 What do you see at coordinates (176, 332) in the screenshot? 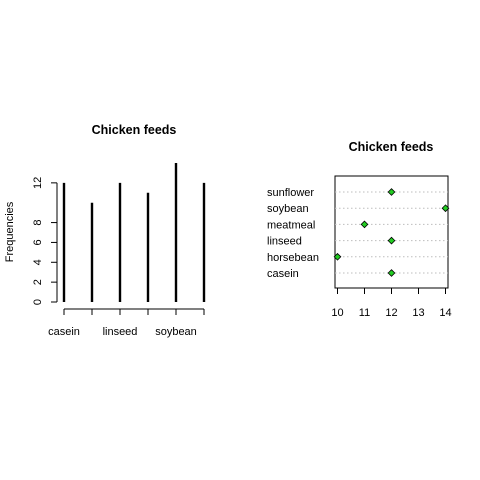
I see `x-tick-label-soybean: soybean` at bounding box center [176, 332].